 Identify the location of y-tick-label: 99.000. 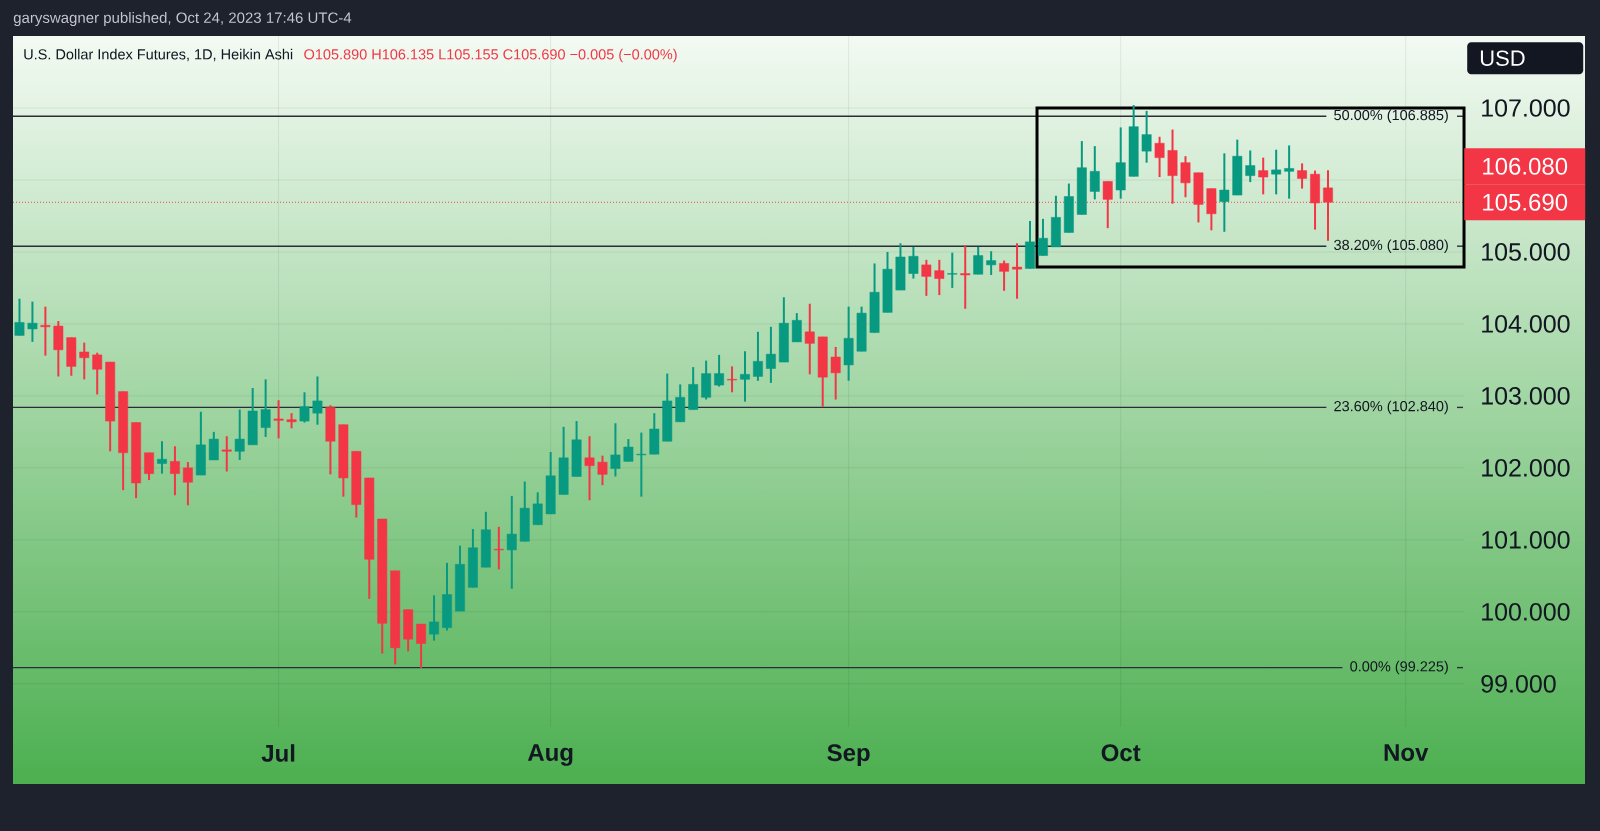
(1518, 683).